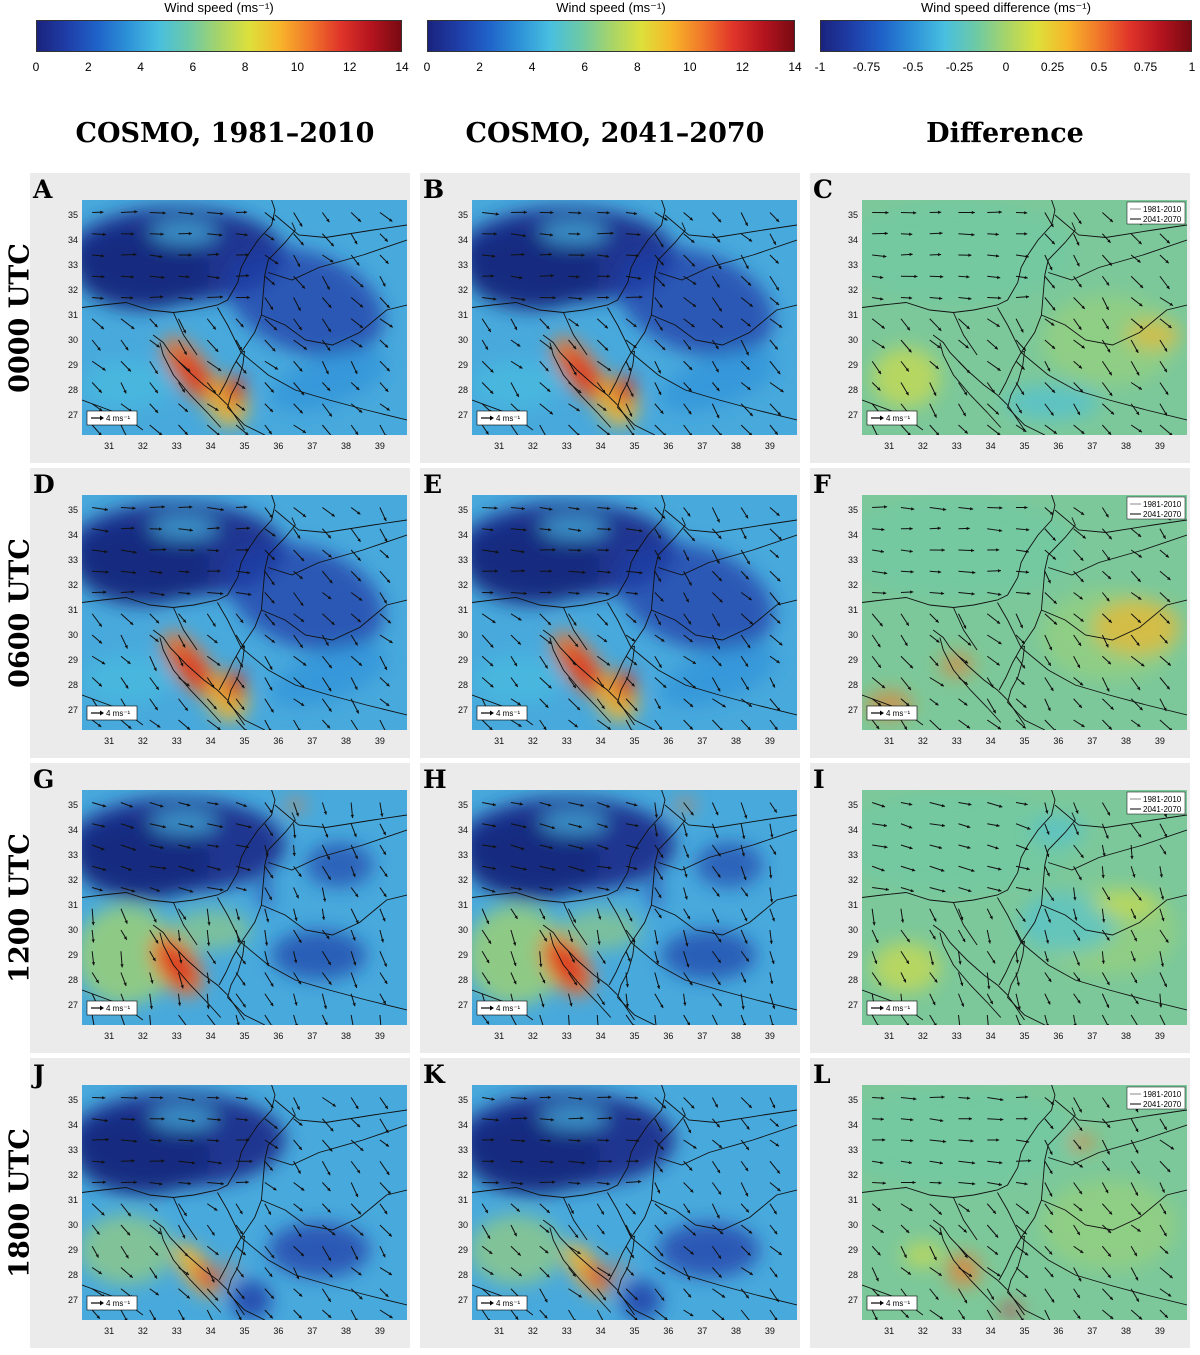  I want to click on x-tick-label: 36, so click(1058, 741).